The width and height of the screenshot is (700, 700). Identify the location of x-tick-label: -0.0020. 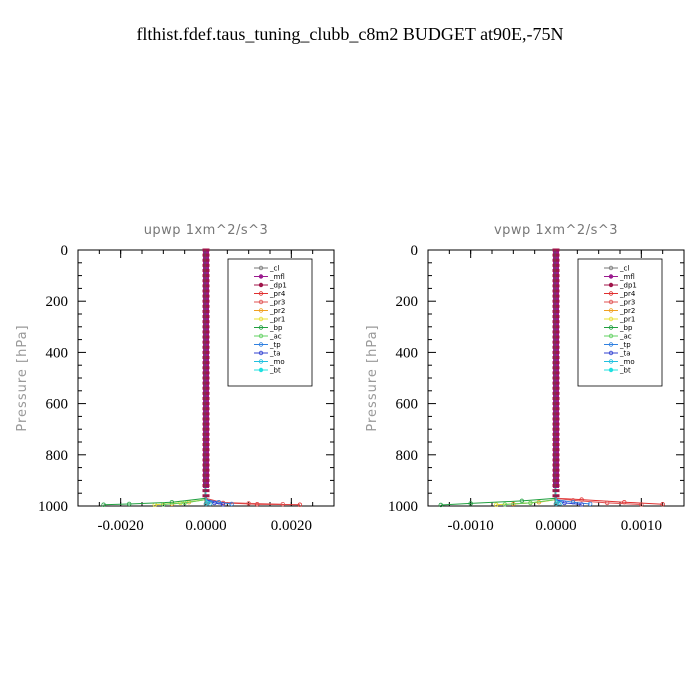
(121, 526).